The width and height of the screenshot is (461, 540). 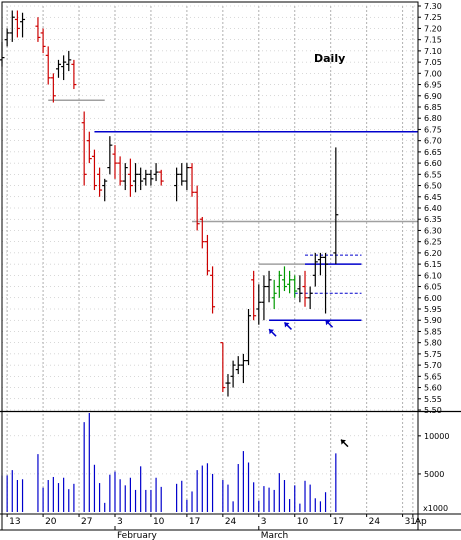 What do you see at coordinates (433, 51) in the screenshot?
I see `price-tick-label: 7.10` at bounding box center [433, 51].